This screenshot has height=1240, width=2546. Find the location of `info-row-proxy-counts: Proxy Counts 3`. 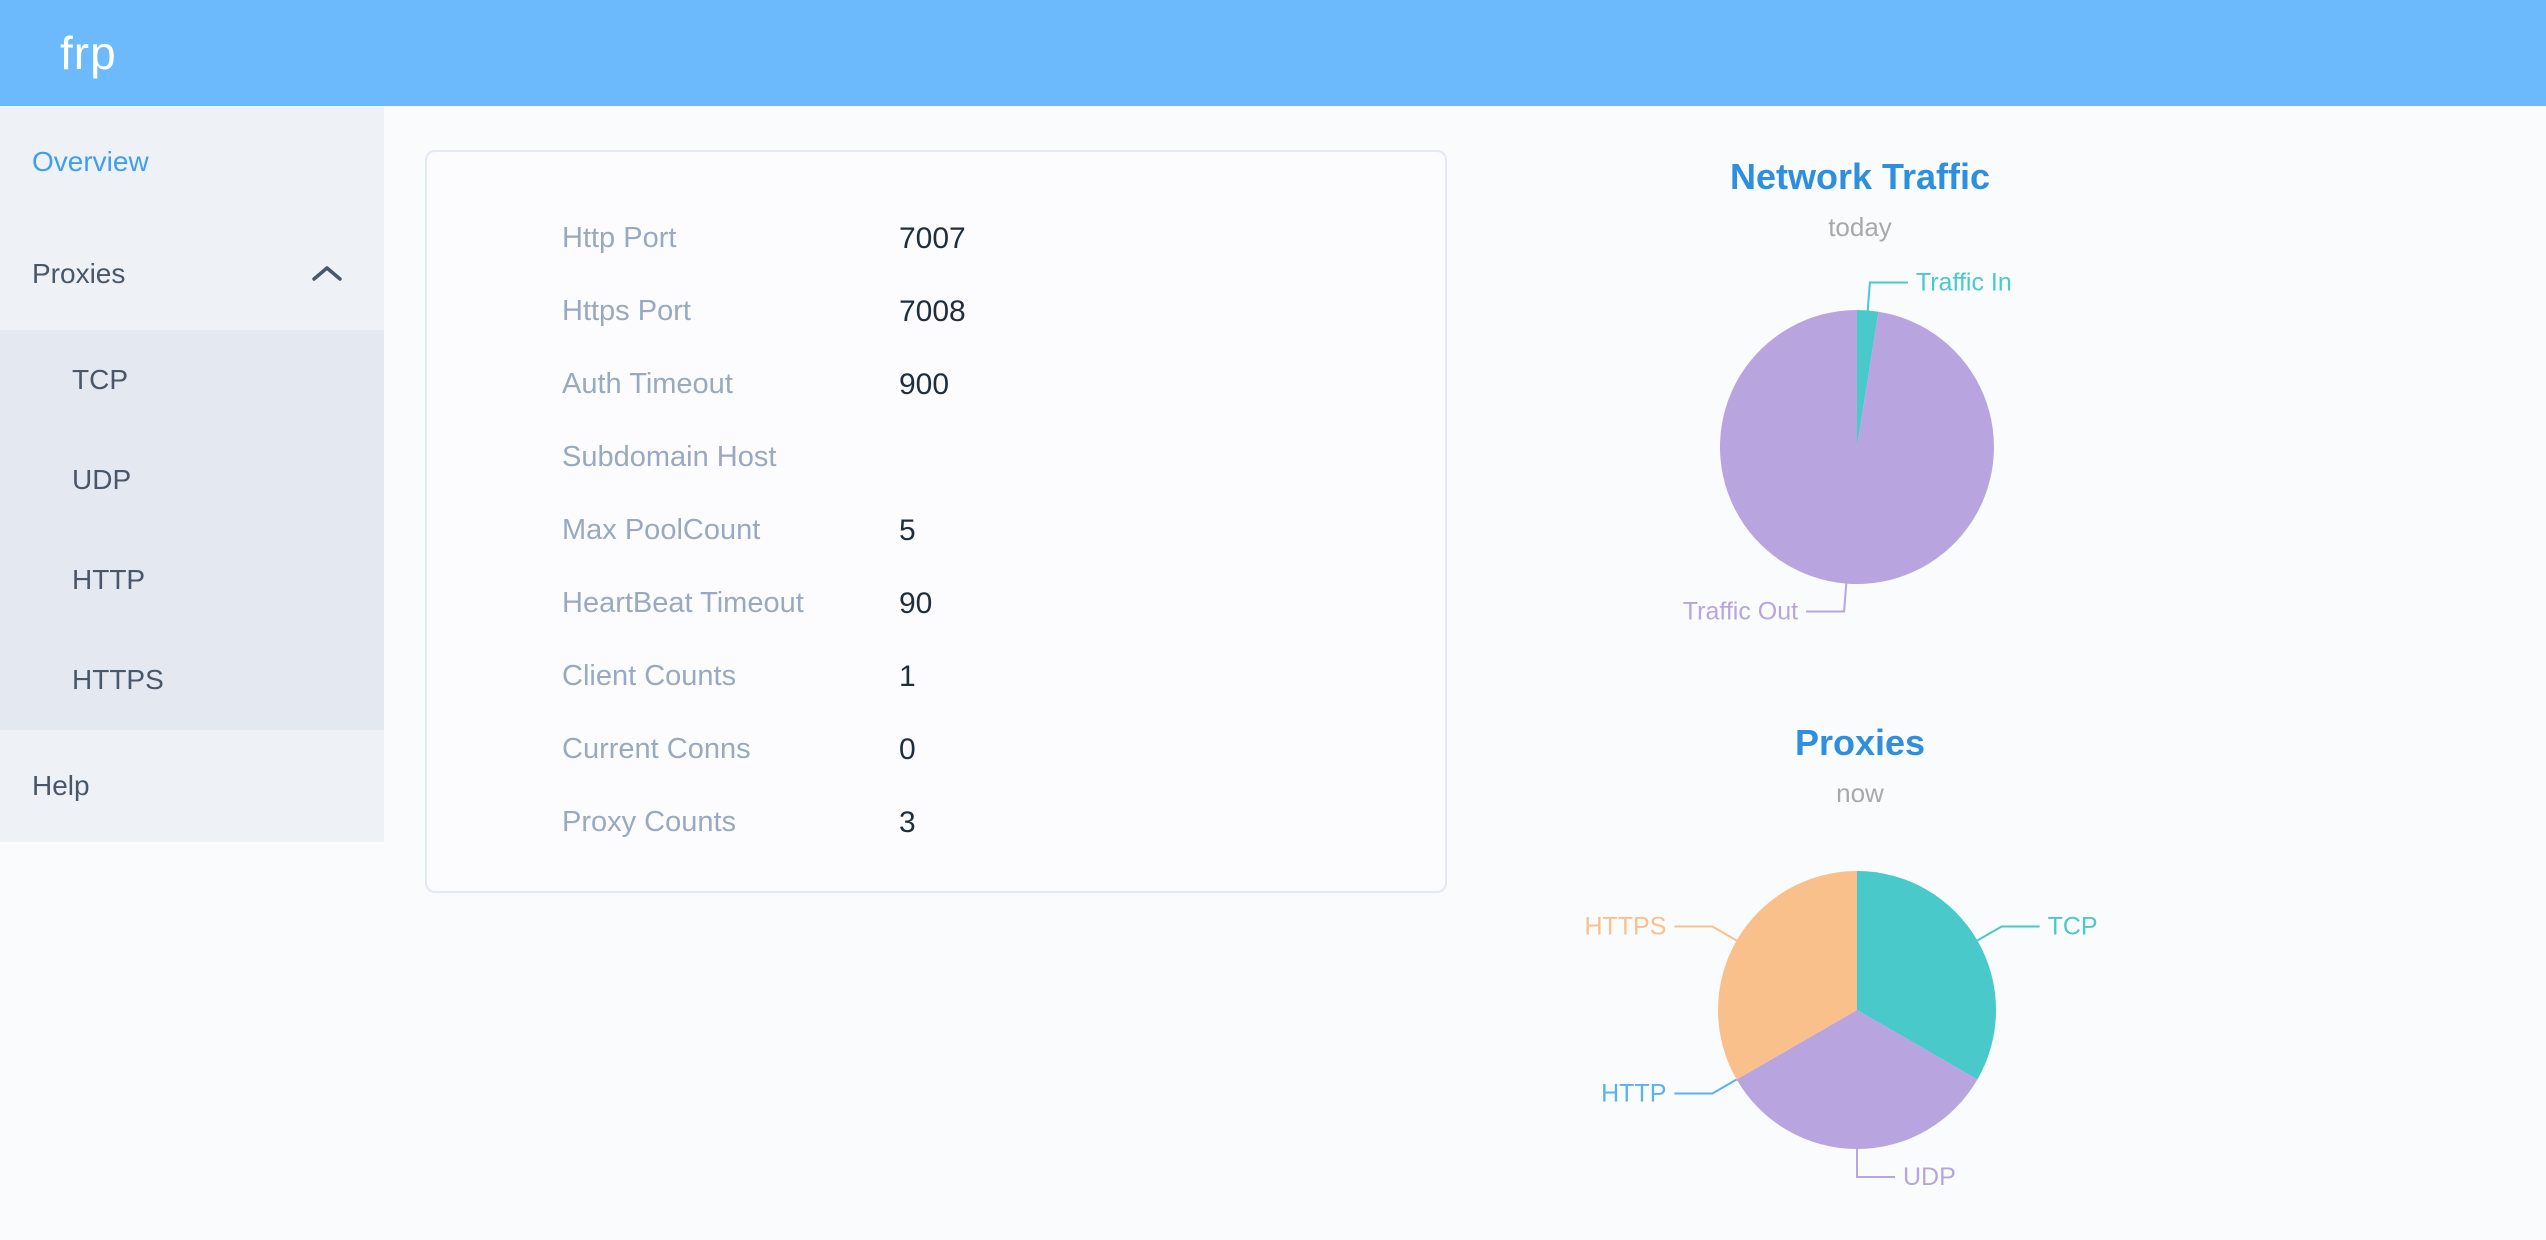

info-row-proxy-counts: Proxy Counts 3 is located at coordinates (1003, 822).